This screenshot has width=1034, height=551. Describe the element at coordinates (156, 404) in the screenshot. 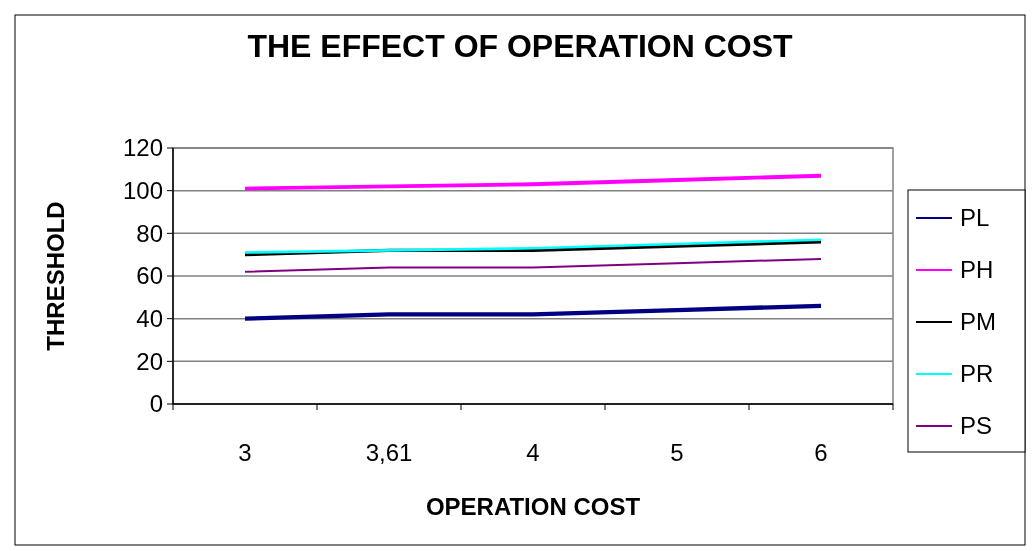

I see `y-tick-label: 0` at that location.